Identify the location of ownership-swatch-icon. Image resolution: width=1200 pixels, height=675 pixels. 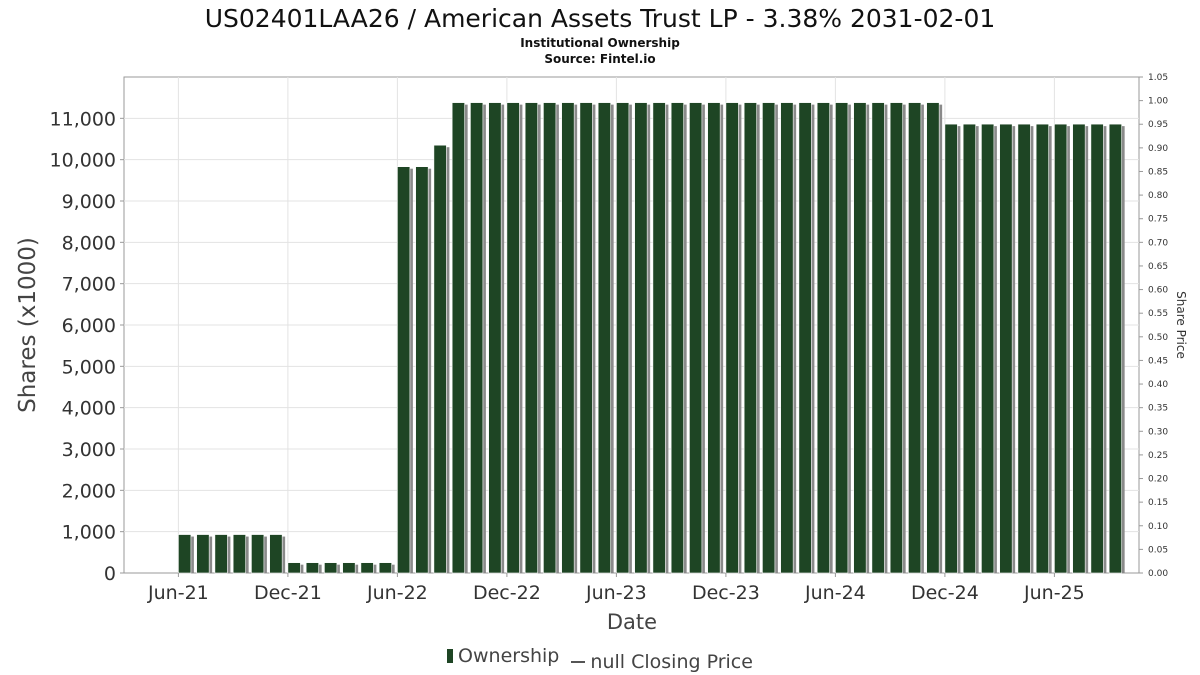
(450, 656).